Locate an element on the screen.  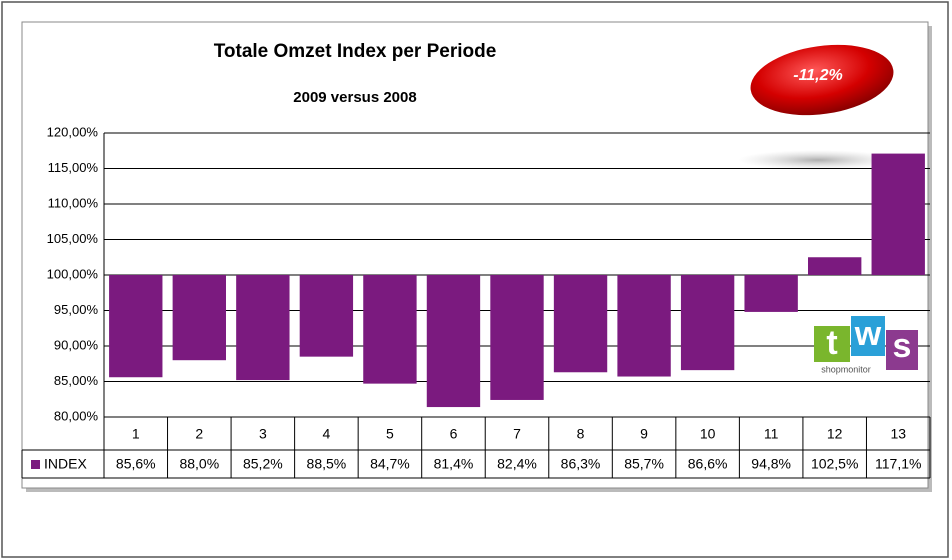
x-tick-label: 12 is located at coordinates (835, 434).